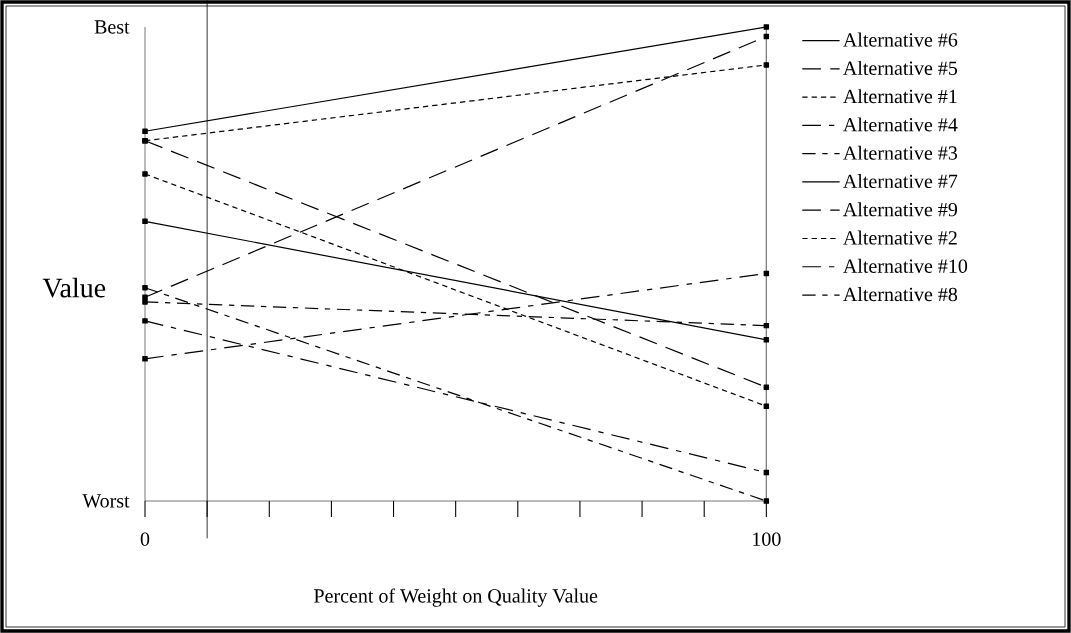 The width and height of the screenshot is (1071, 633). I want to click on legend-label: Alternative #4, so click(900, 124).